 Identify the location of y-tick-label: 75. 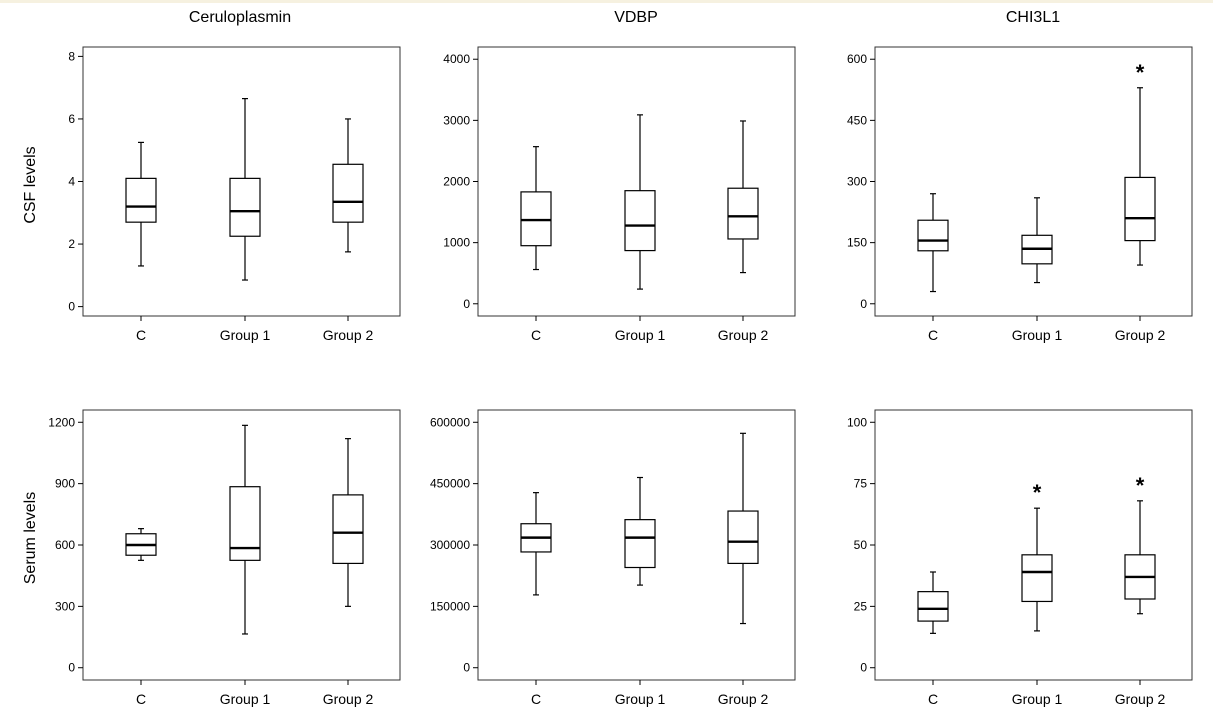
(861, 484).